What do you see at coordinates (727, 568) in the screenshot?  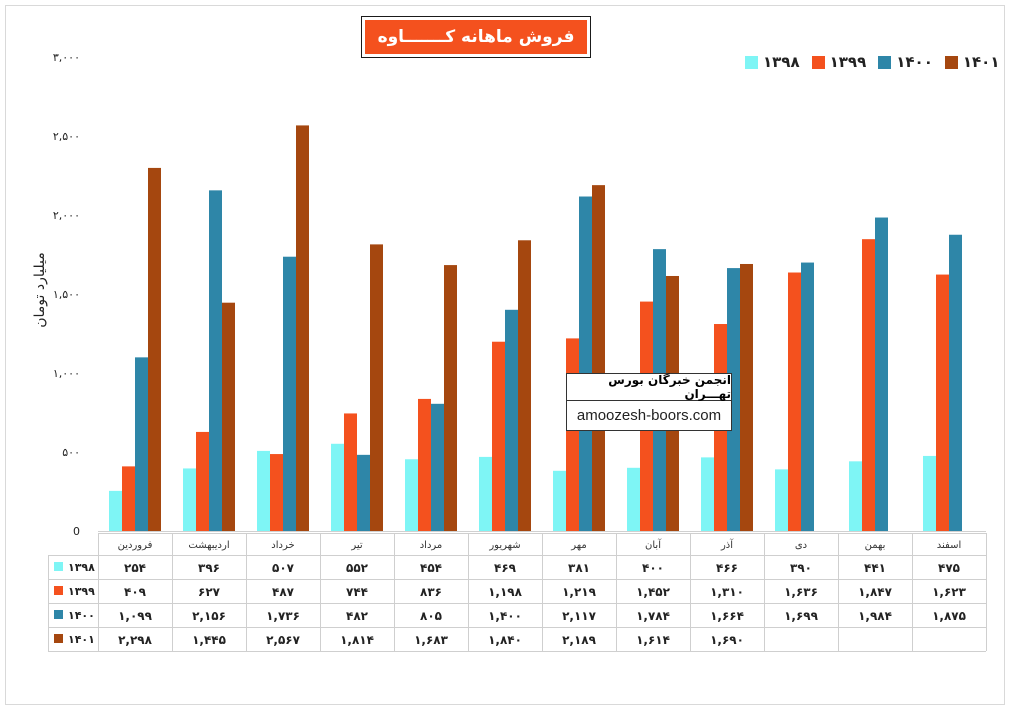 I see `table-cell-value: ۴۶۶` at bounding box center [727, 568].